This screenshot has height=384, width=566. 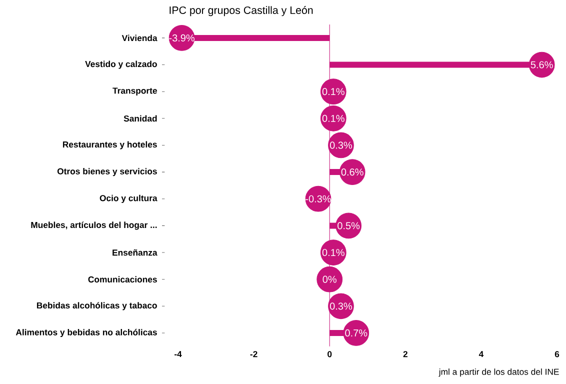 I want to click on data-label: -0.3%, so click(x=318, y=198).